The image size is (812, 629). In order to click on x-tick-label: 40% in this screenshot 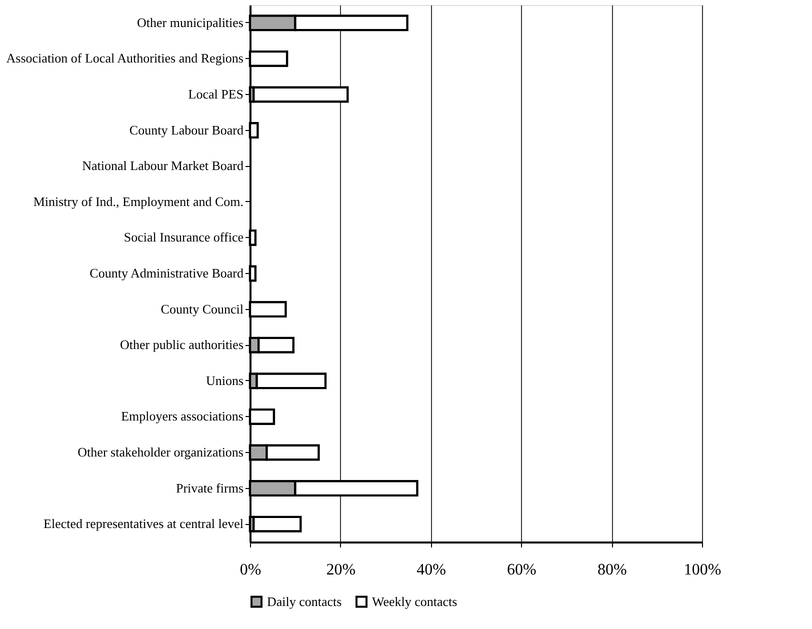, I will do `click(431, 570)`.